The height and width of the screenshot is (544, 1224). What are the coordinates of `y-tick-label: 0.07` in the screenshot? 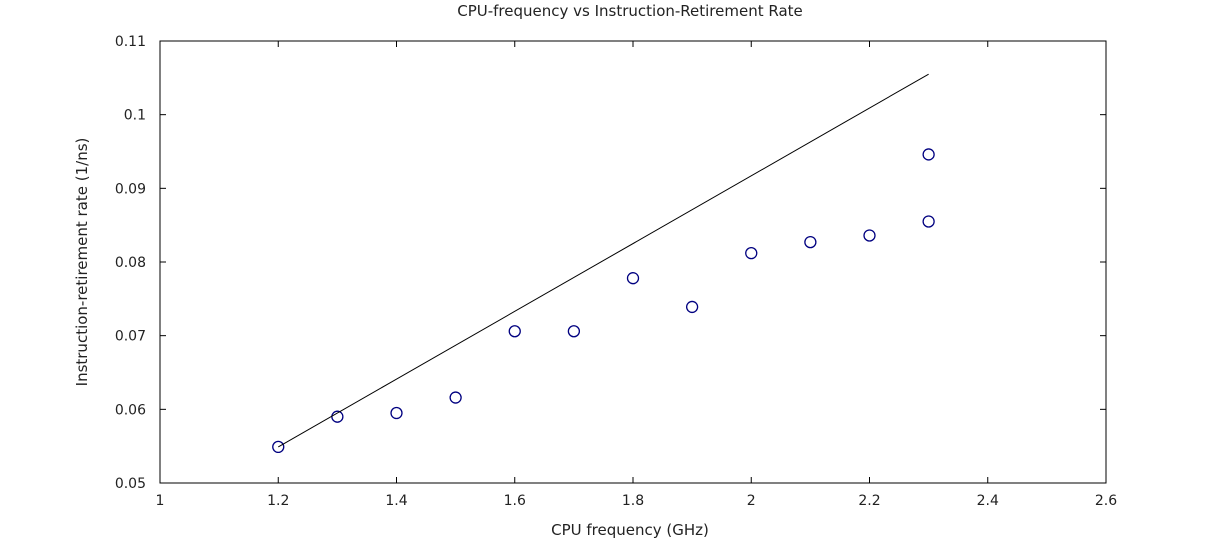 It's located at (130, 337).